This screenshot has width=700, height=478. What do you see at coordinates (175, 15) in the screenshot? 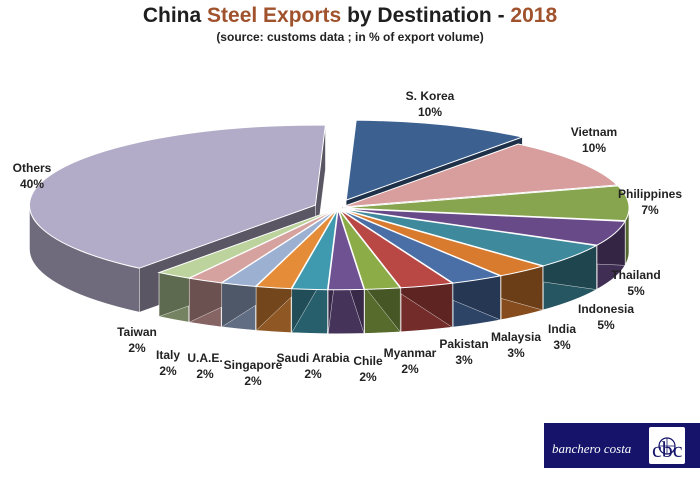
I see `title-part-1: China` at bounding box center [175, 15].